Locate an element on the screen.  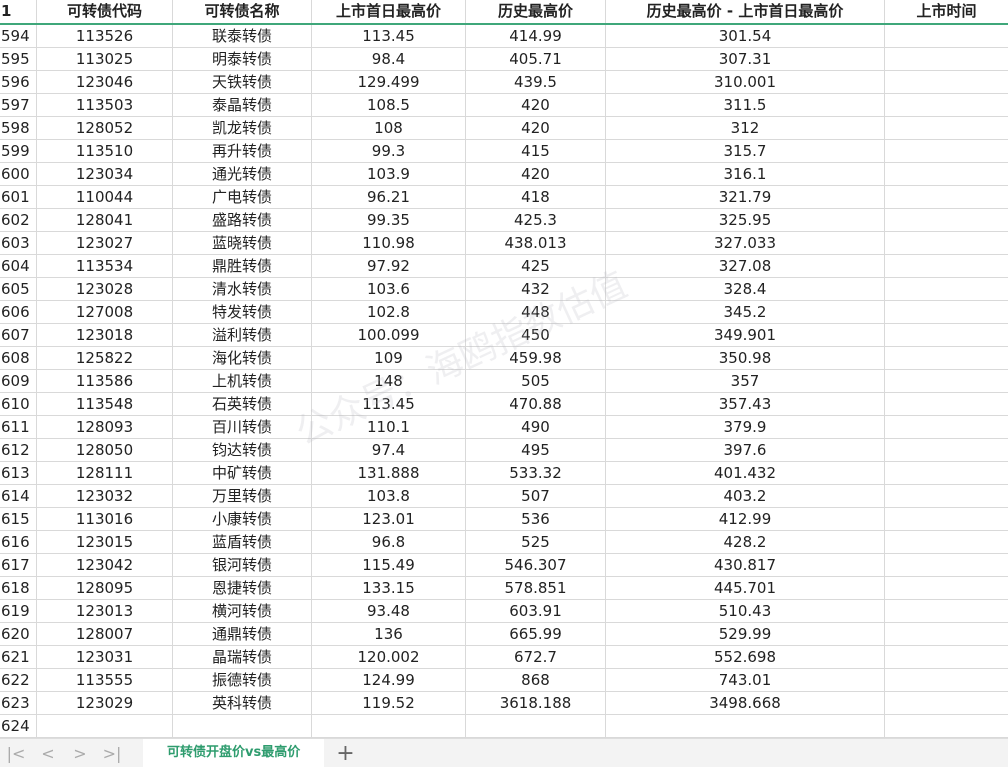
cell: 123027 is located at coordinates (105, 243).